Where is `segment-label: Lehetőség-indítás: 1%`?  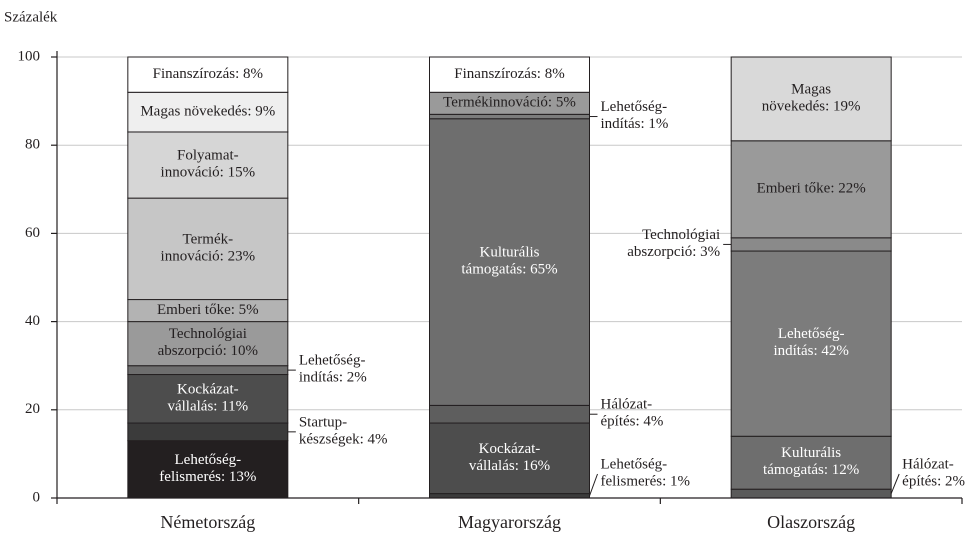 segment-label: Lehetőség-indítás: 1% is located at coordinates (635, 115).